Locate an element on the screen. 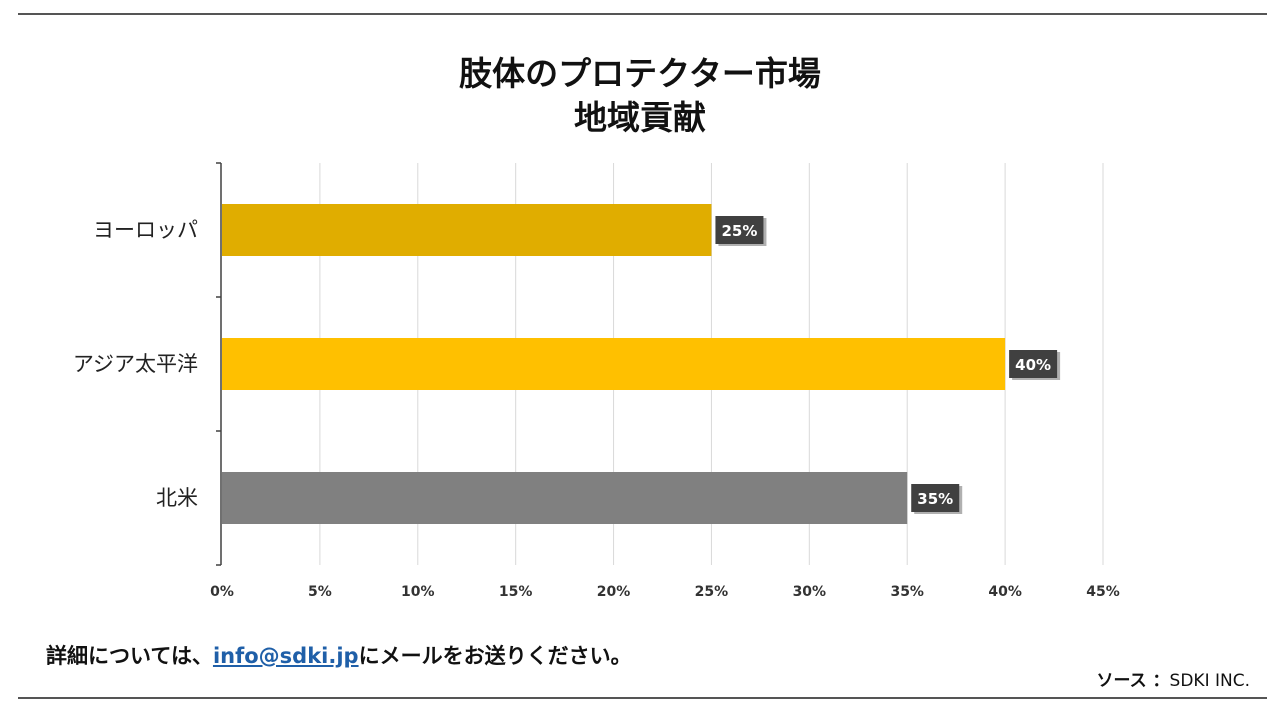 Image resolution: width=1280 pixels, height=720 pixels. x-tick-label: 40% is located at coordinates (1005, 592).